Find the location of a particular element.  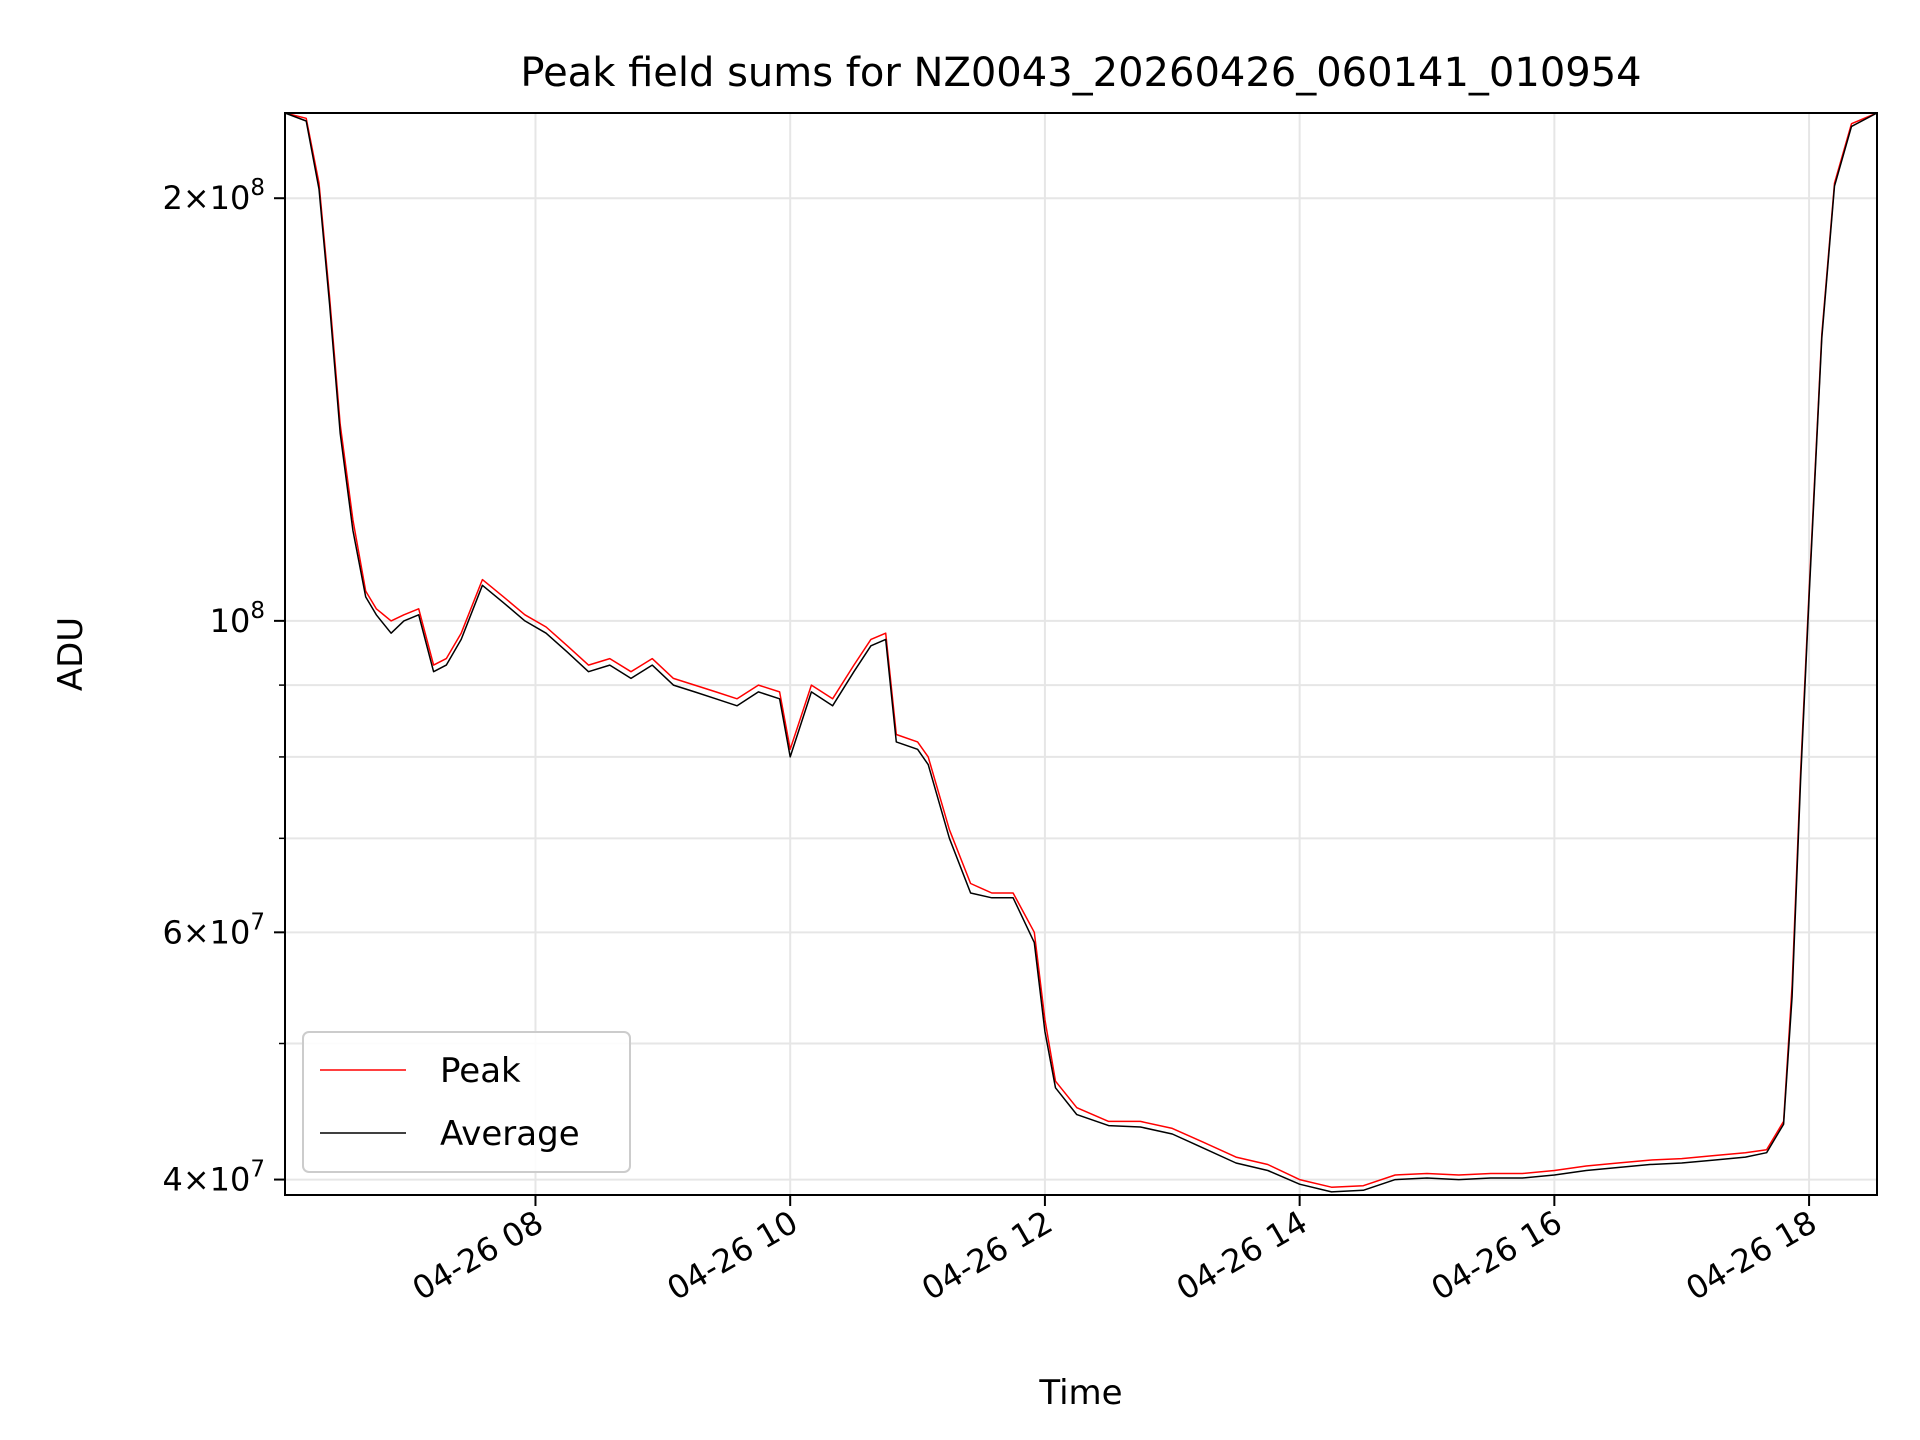

y-tick-label: 6×107 is located at coordinates (213, 930).